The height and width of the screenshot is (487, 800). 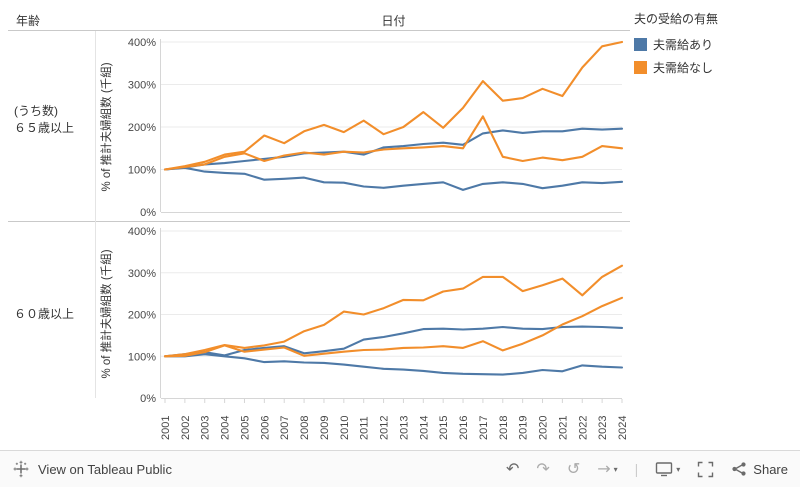 What do you see at coordinates (524, 428) in the screenshot?
I see `x-tick-label: 2019` at bounding box center [524, 428].